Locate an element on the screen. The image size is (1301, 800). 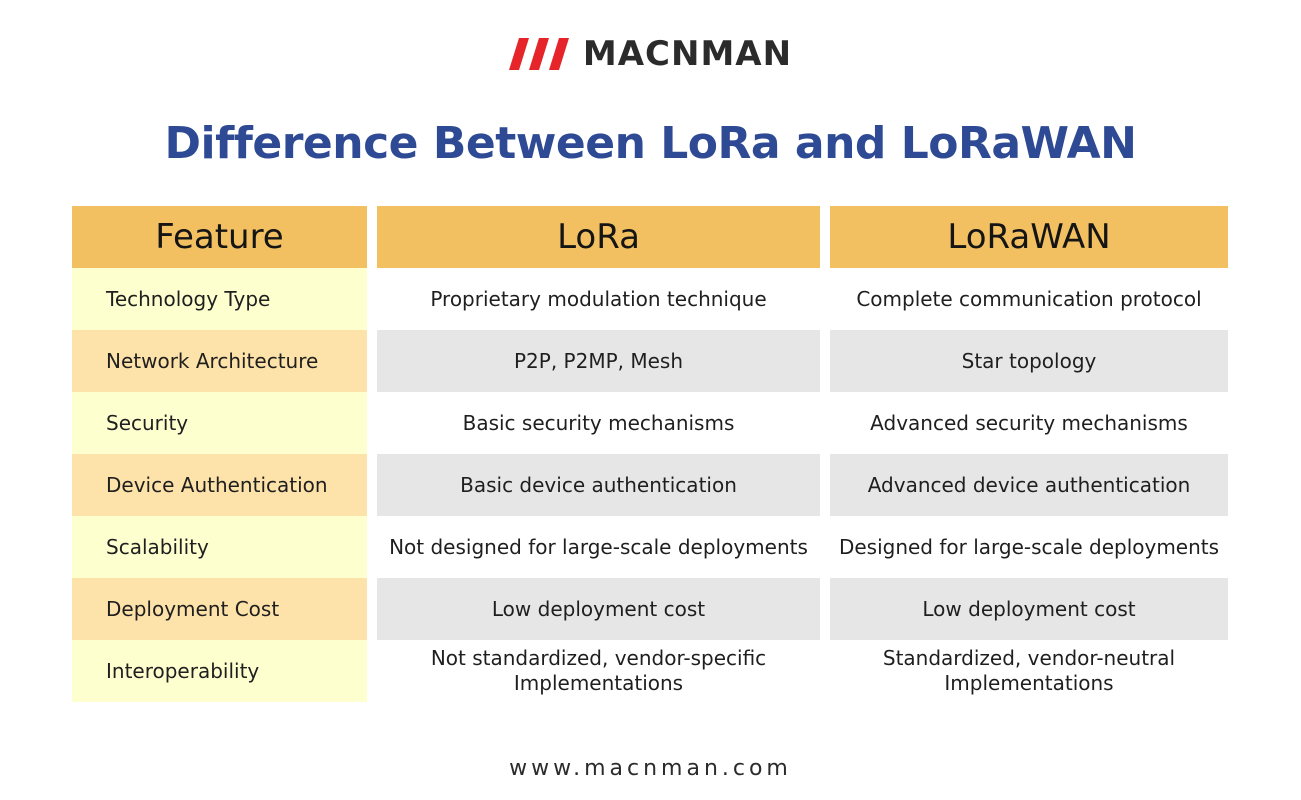
feature-cell: Technology Type is located at coordinates (219, 299).